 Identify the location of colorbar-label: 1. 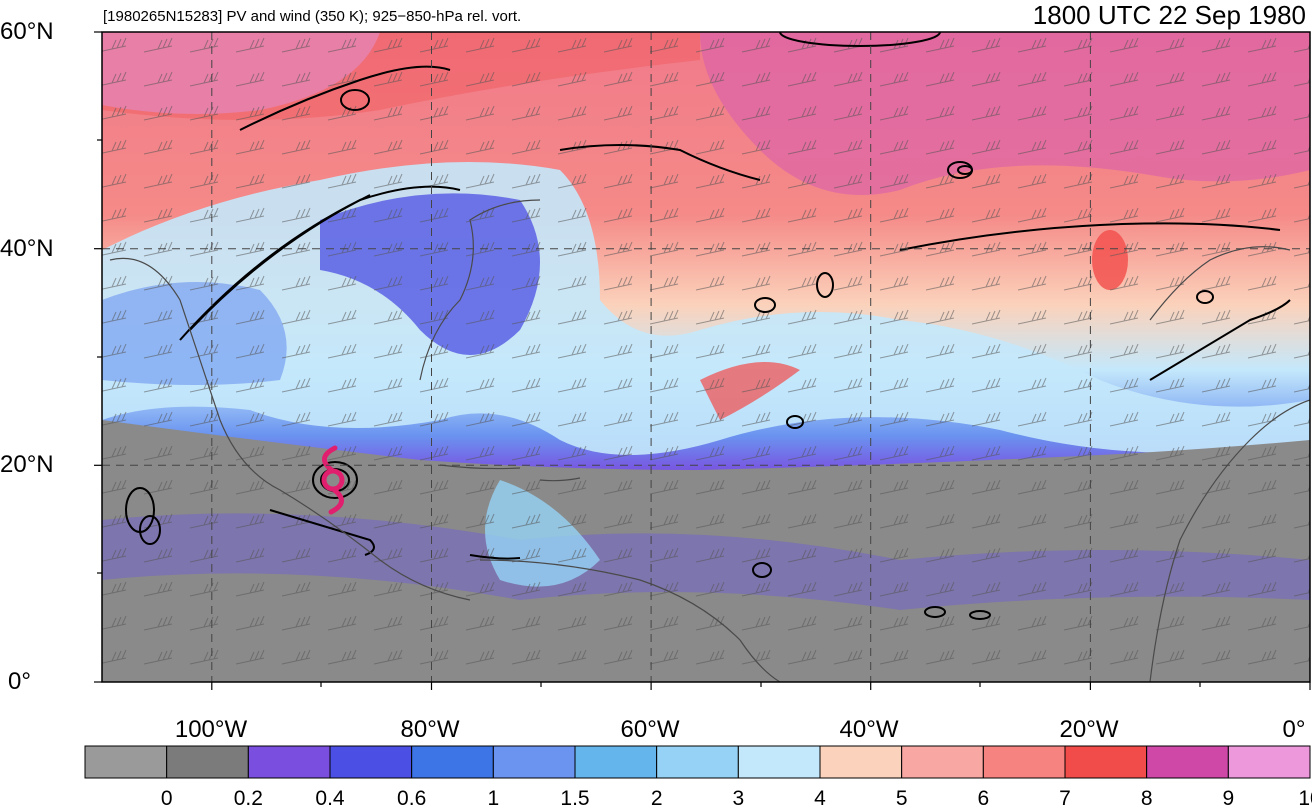
(493, 798).